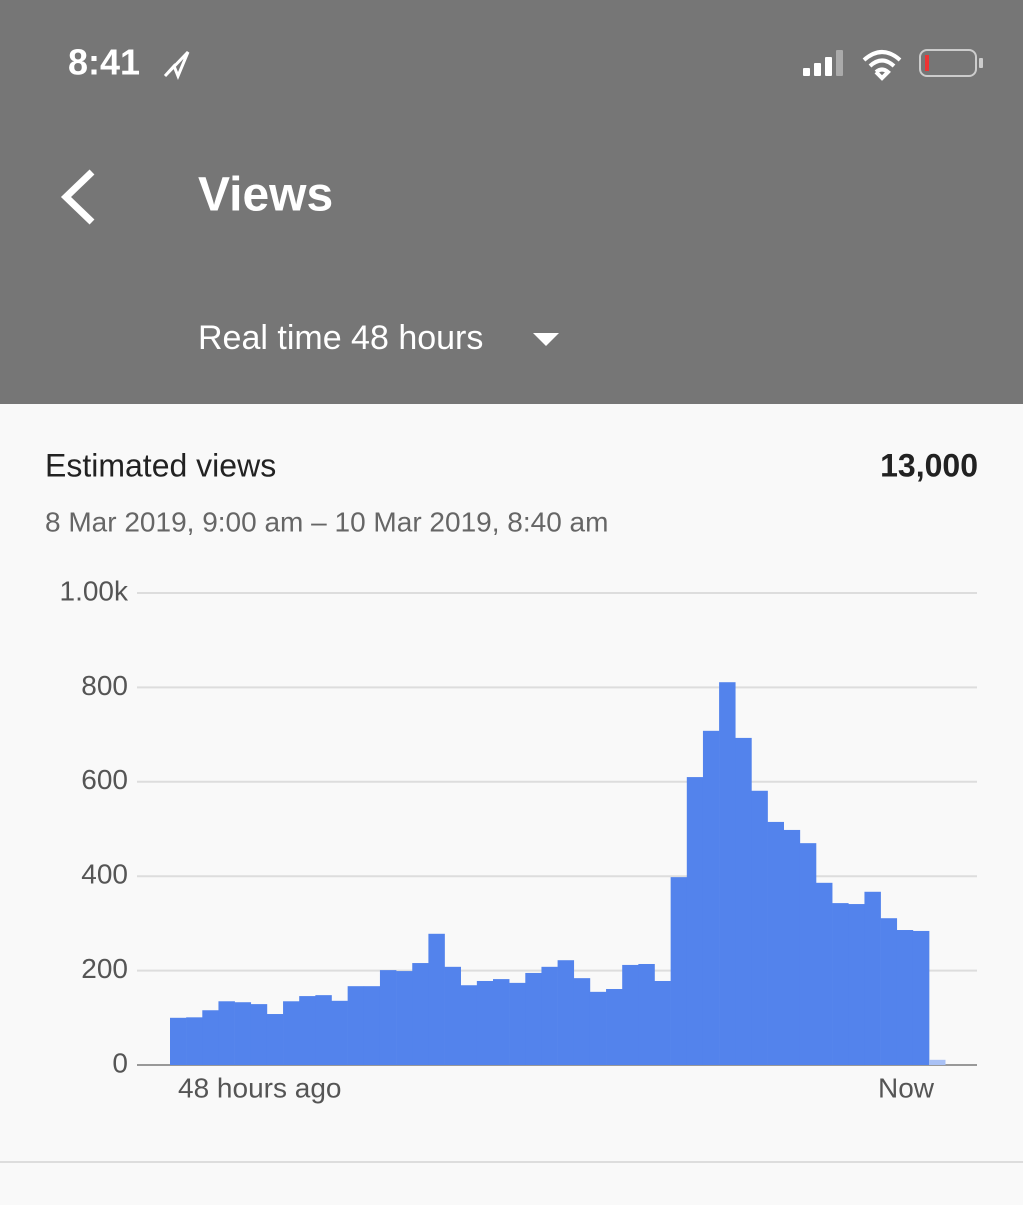 Image resolution: width=1023 pixels, height=1205 pixels. What do you see at coordinates (104, 874) in the screenshot?
I see `y-tick-label: 400` at bounding box center [104, 874].